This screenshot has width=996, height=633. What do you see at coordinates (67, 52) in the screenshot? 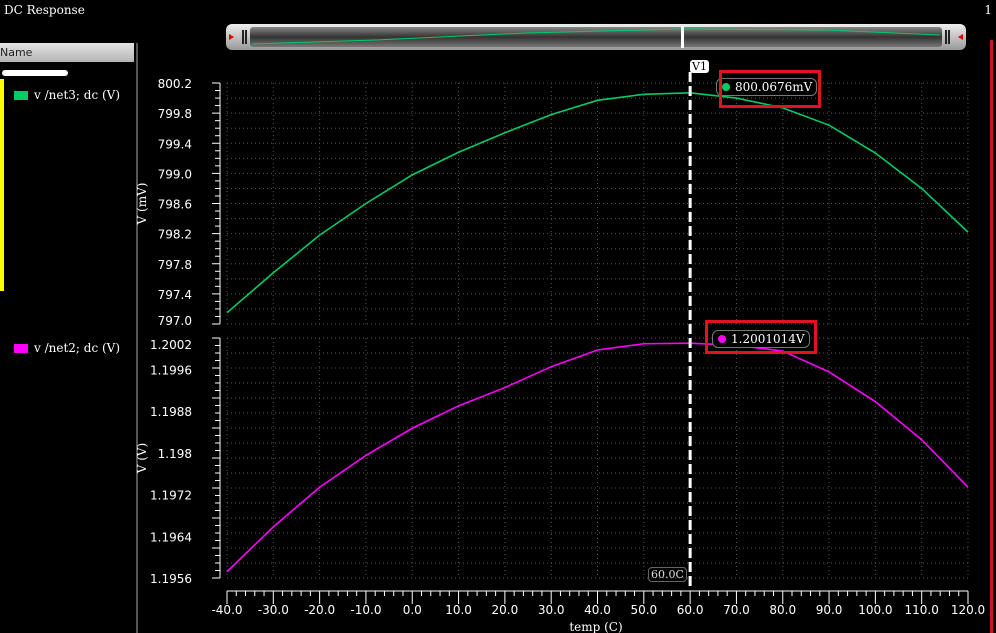
I see `name-column-header: Name` at bounding box center [67, 52].